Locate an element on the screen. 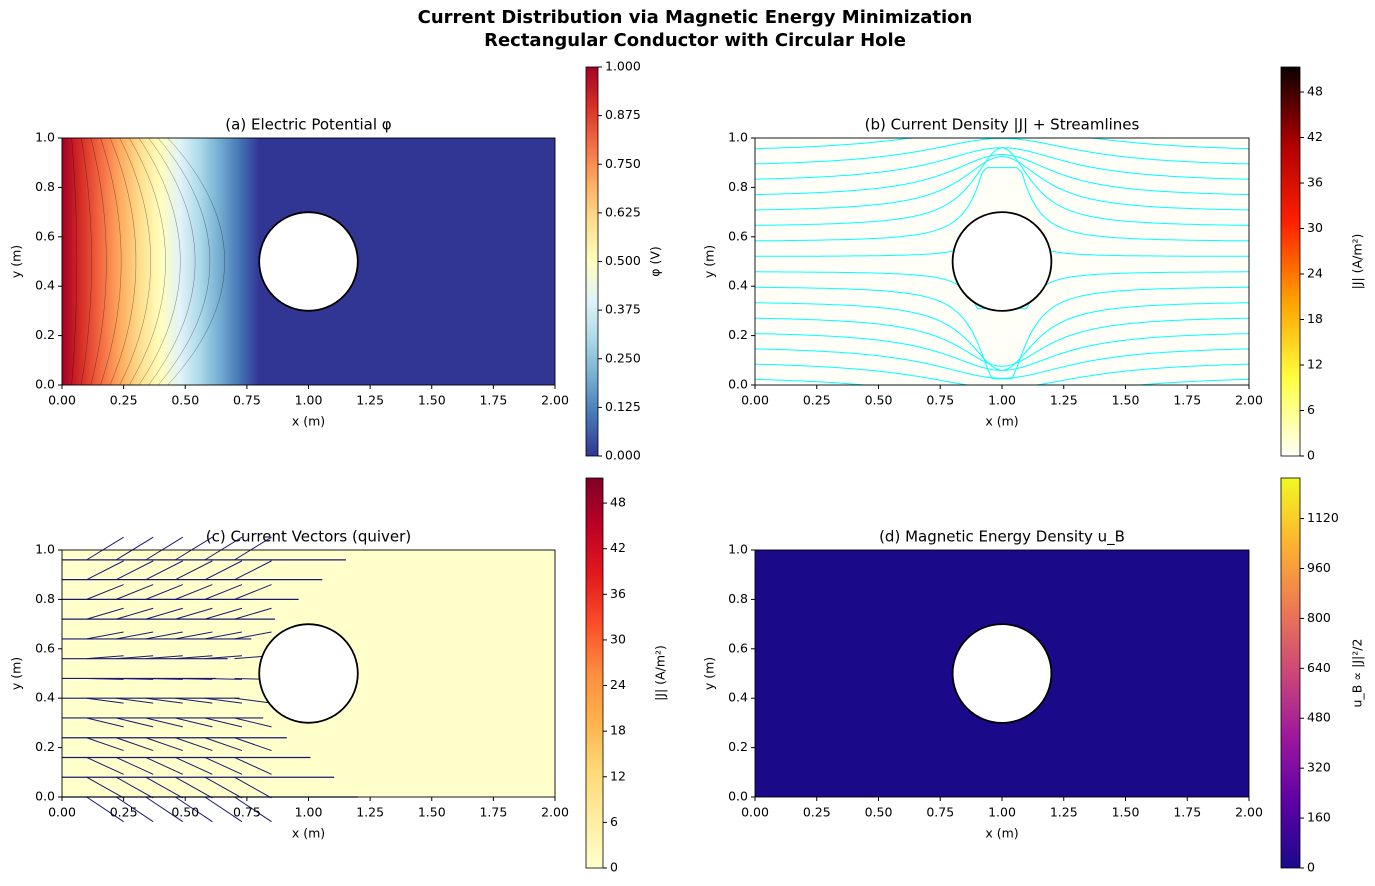 This screenshot has height=886, width=1375. axes-title: (d) Magnetic Energy Density u_B is located at coordinates (1002, 537).